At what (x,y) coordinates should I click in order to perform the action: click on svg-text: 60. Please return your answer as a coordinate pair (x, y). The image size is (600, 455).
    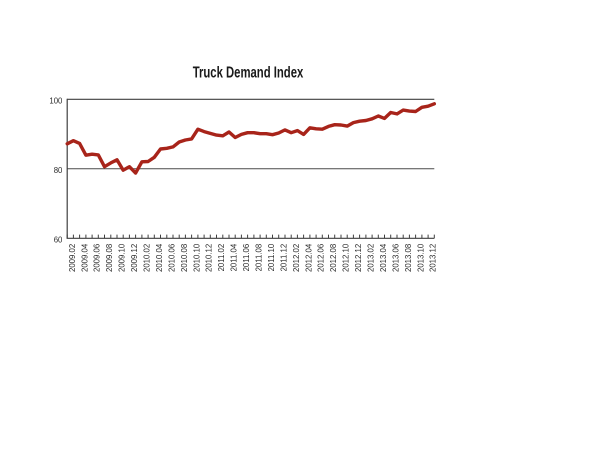
    Looking at the image, I should click on (58, 240).